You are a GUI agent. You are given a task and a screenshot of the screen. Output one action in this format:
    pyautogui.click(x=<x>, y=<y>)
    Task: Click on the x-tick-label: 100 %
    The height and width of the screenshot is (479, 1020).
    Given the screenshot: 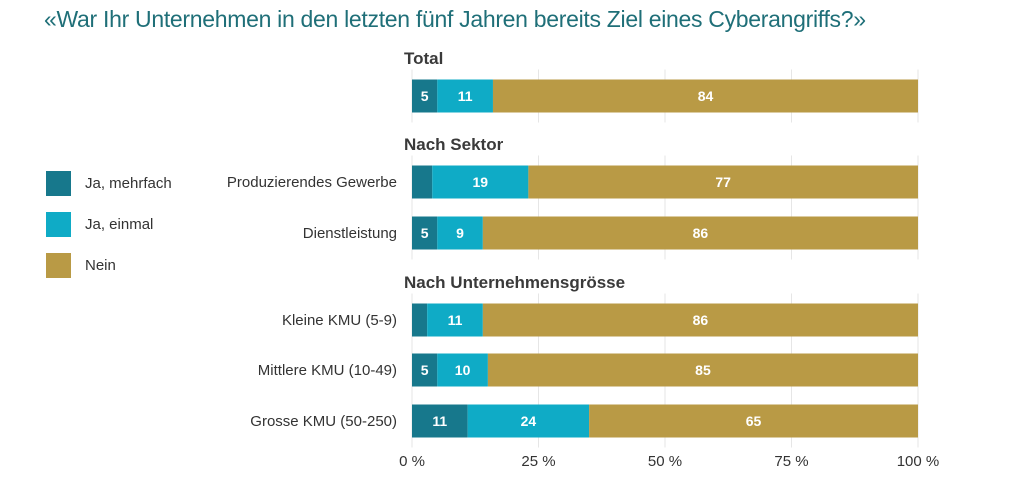 What is the action you would take?
    pyautogui.click(x=918, y=461)
    